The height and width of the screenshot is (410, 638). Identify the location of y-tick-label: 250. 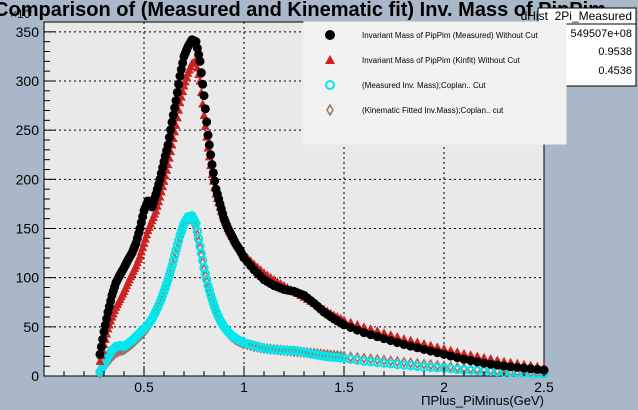
(28, 130).